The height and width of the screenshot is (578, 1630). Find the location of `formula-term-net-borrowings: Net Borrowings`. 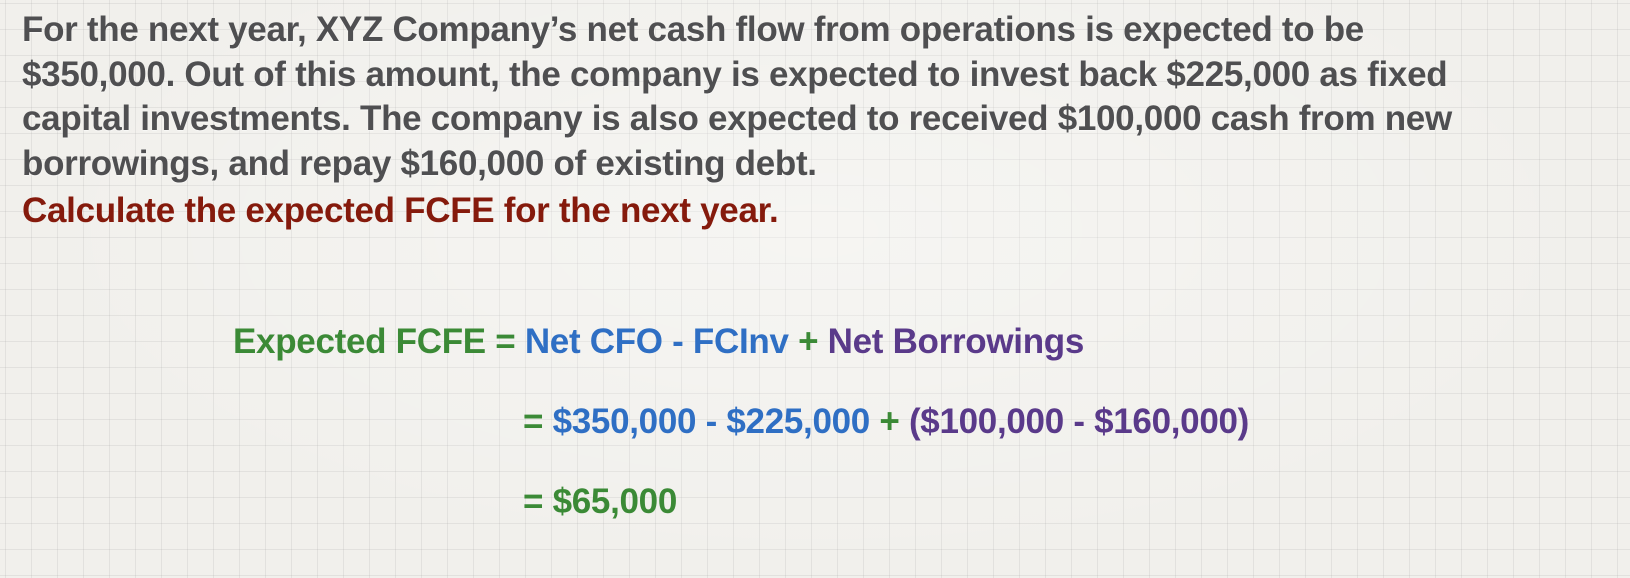

formula-term-net-borrowings: Net Borrowings is located at coordinates (956, 341).